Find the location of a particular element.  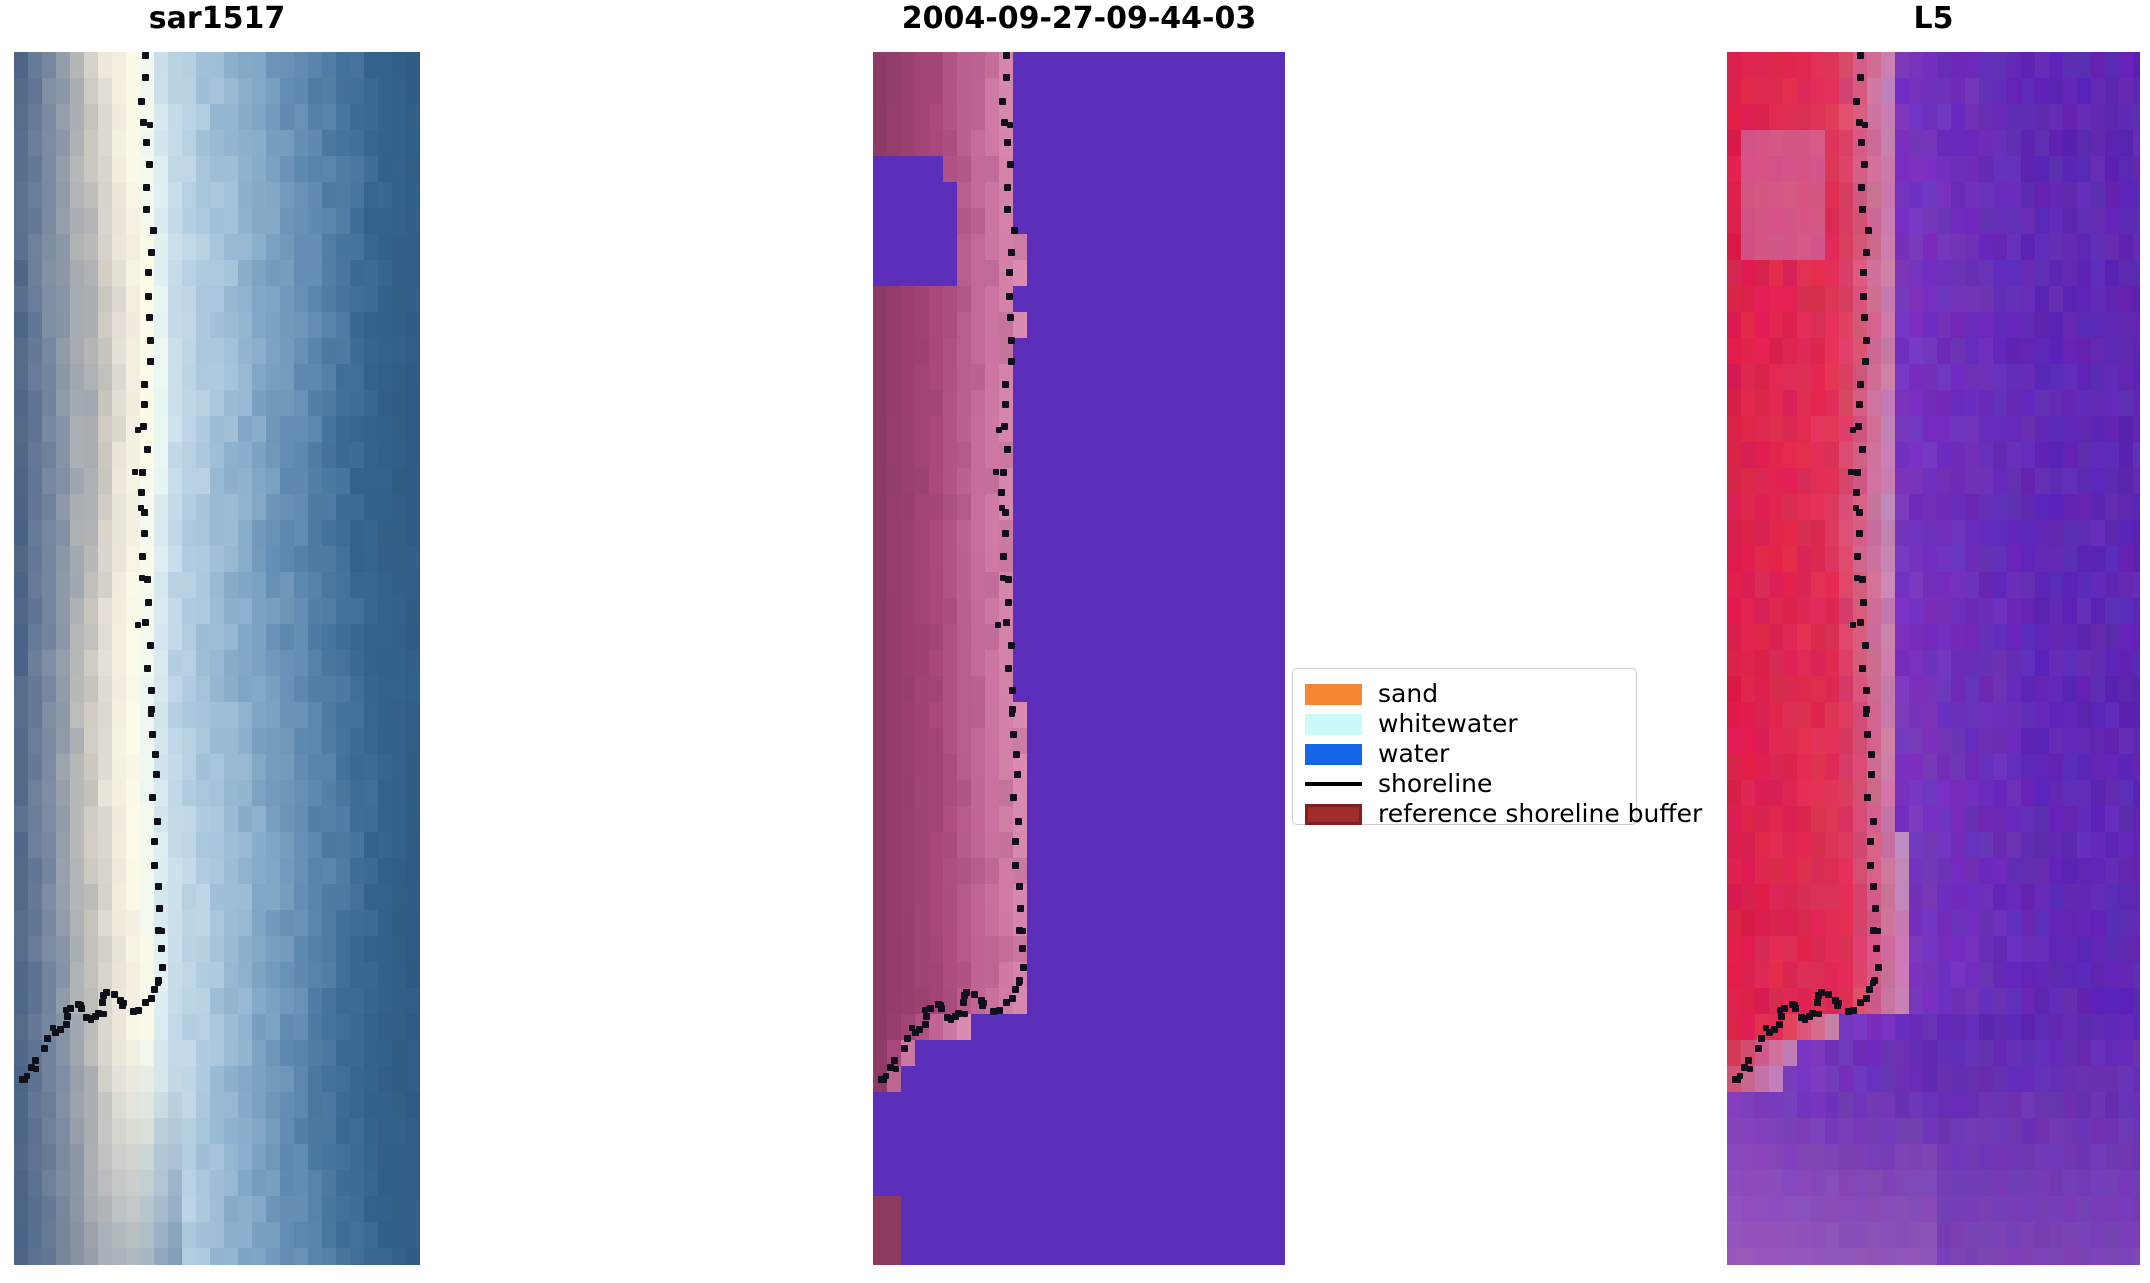

panel-title-sar: sar1517 is located at coordinates (217, 18).